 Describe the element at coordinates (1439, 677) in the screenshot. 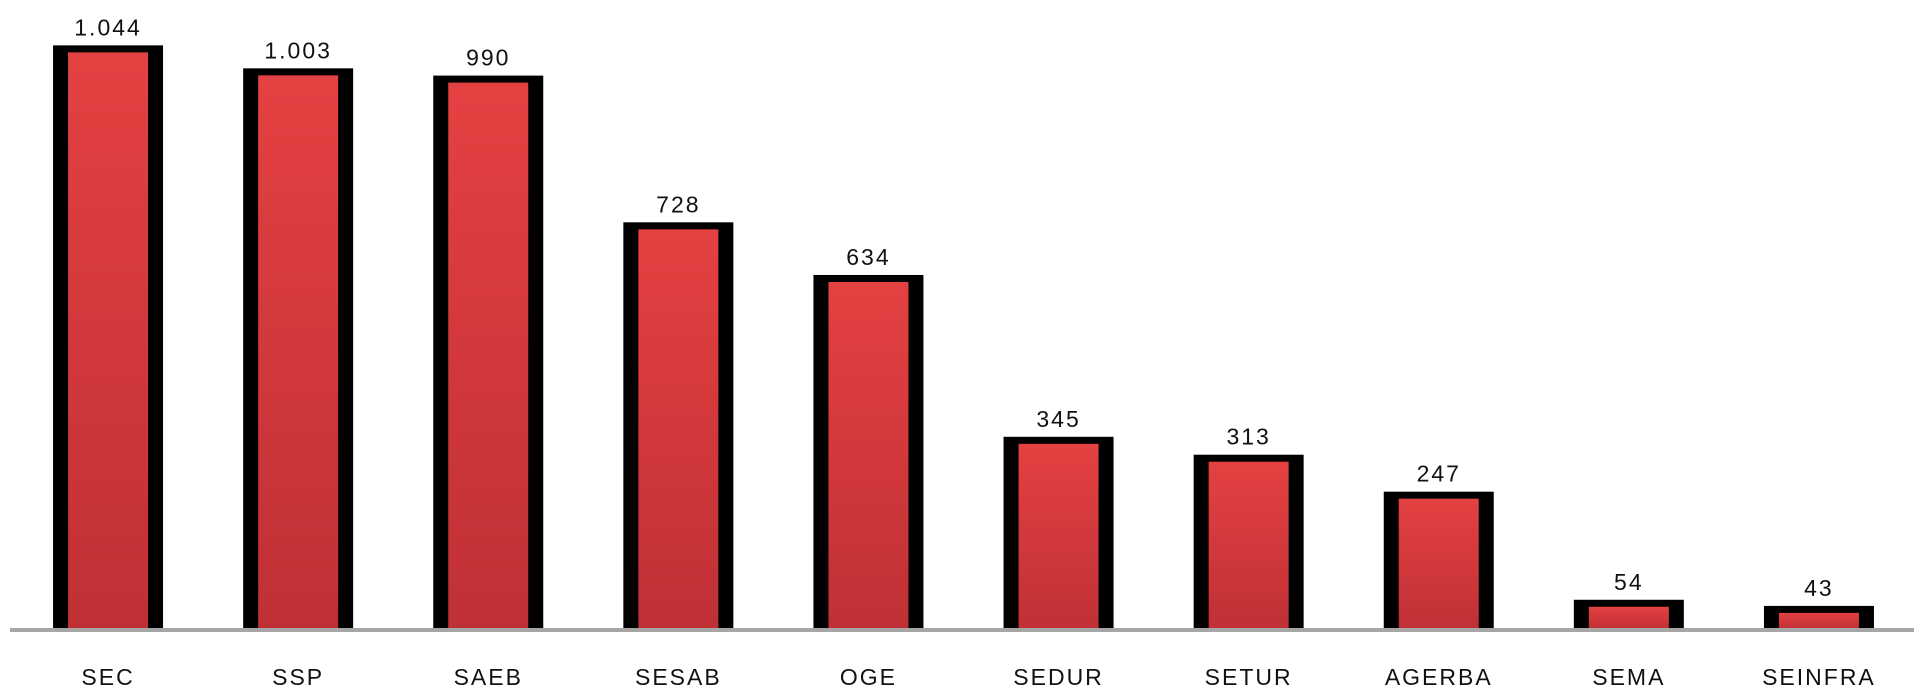

I see `x-tick-label: AGERBA` at that location.